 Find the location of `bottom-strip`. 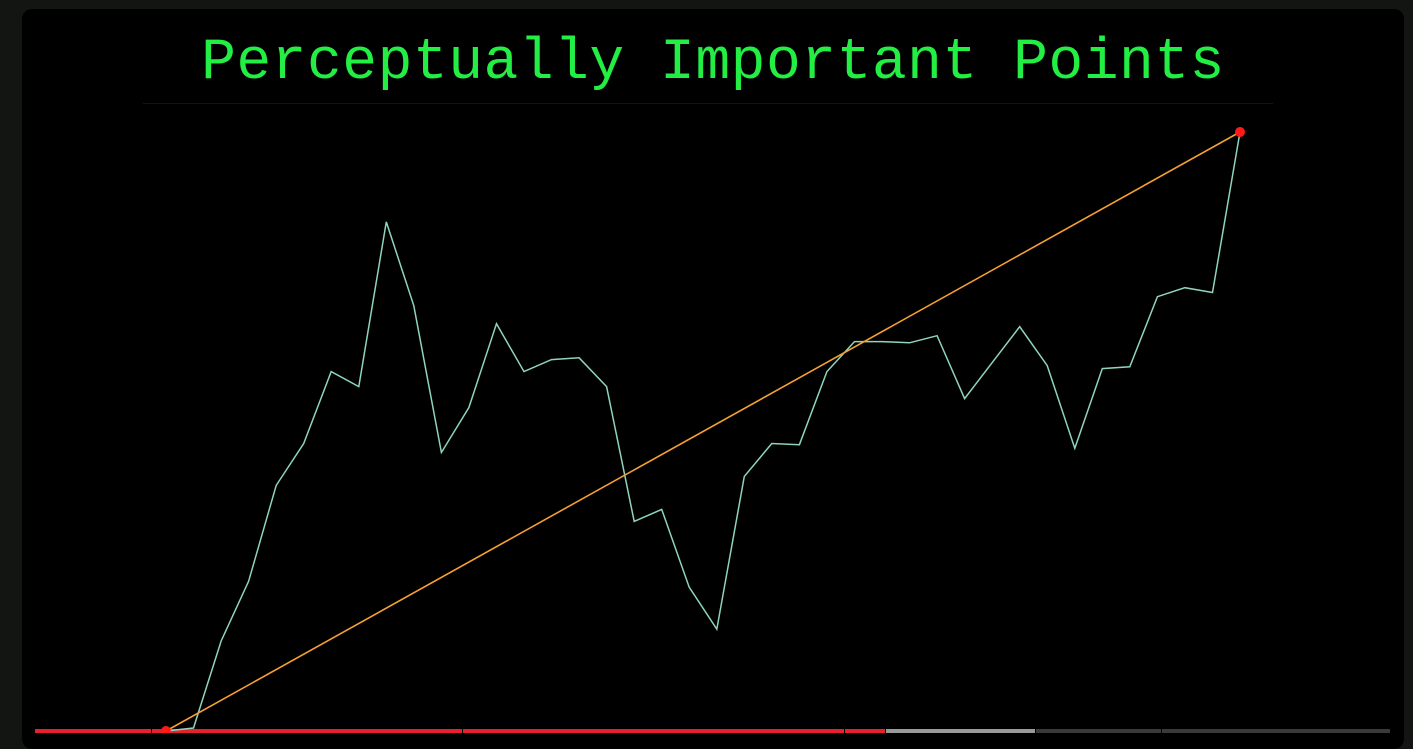

bottom-strip is located at coordinates (712, 731).